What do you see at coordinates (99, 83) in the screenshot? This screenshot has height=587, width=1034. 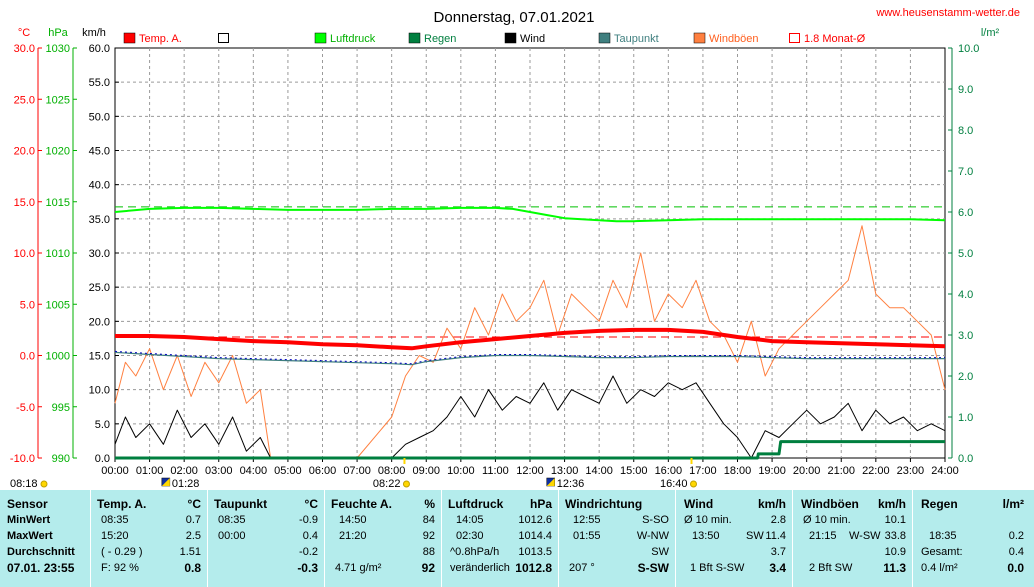 I see `wind-axis-tick-label: 55.0` at bounding box center [99, 83].